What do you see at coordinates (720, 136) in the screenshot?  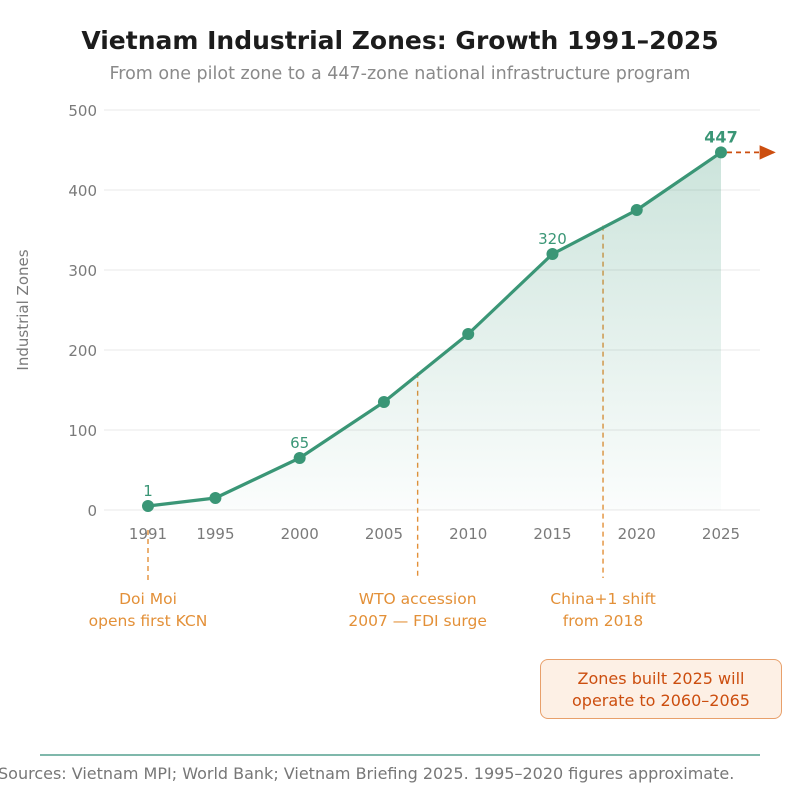 I see `data-label: 447` at bounding box center [720, 136].